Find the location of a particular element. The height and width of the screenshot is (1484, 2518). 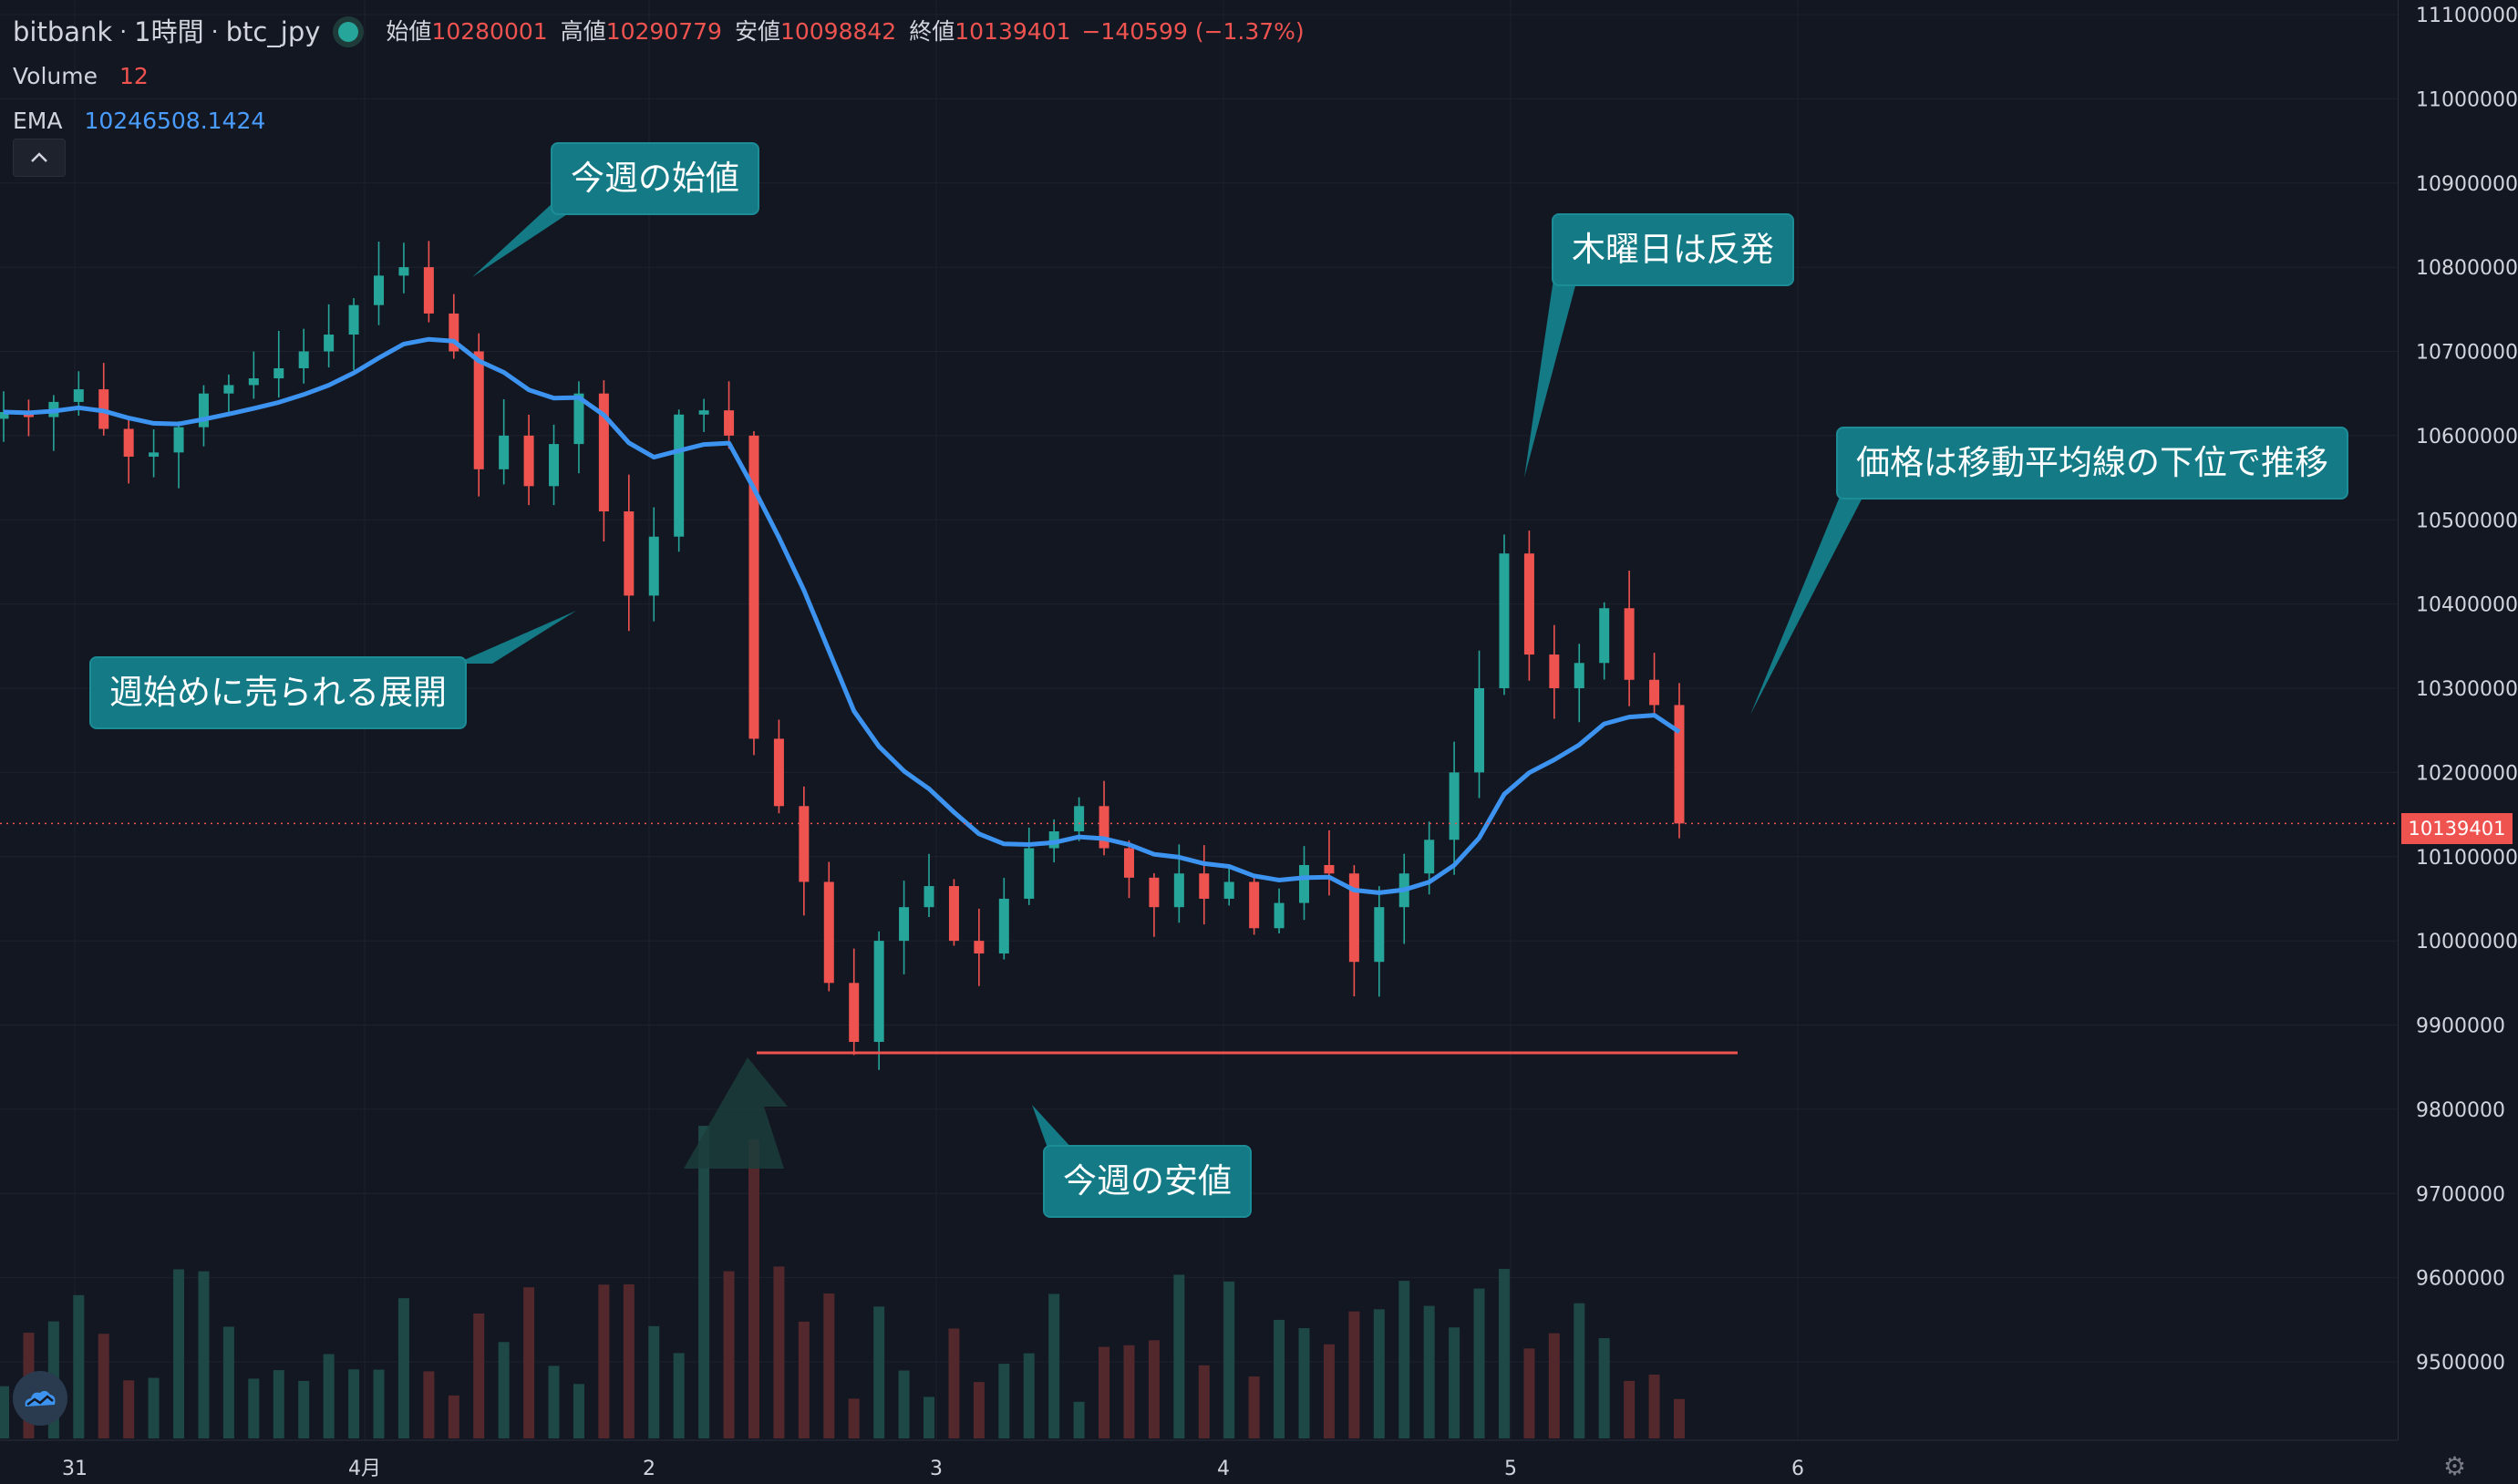

time-tick-label: 2 is located at coordinates (649, 1469).